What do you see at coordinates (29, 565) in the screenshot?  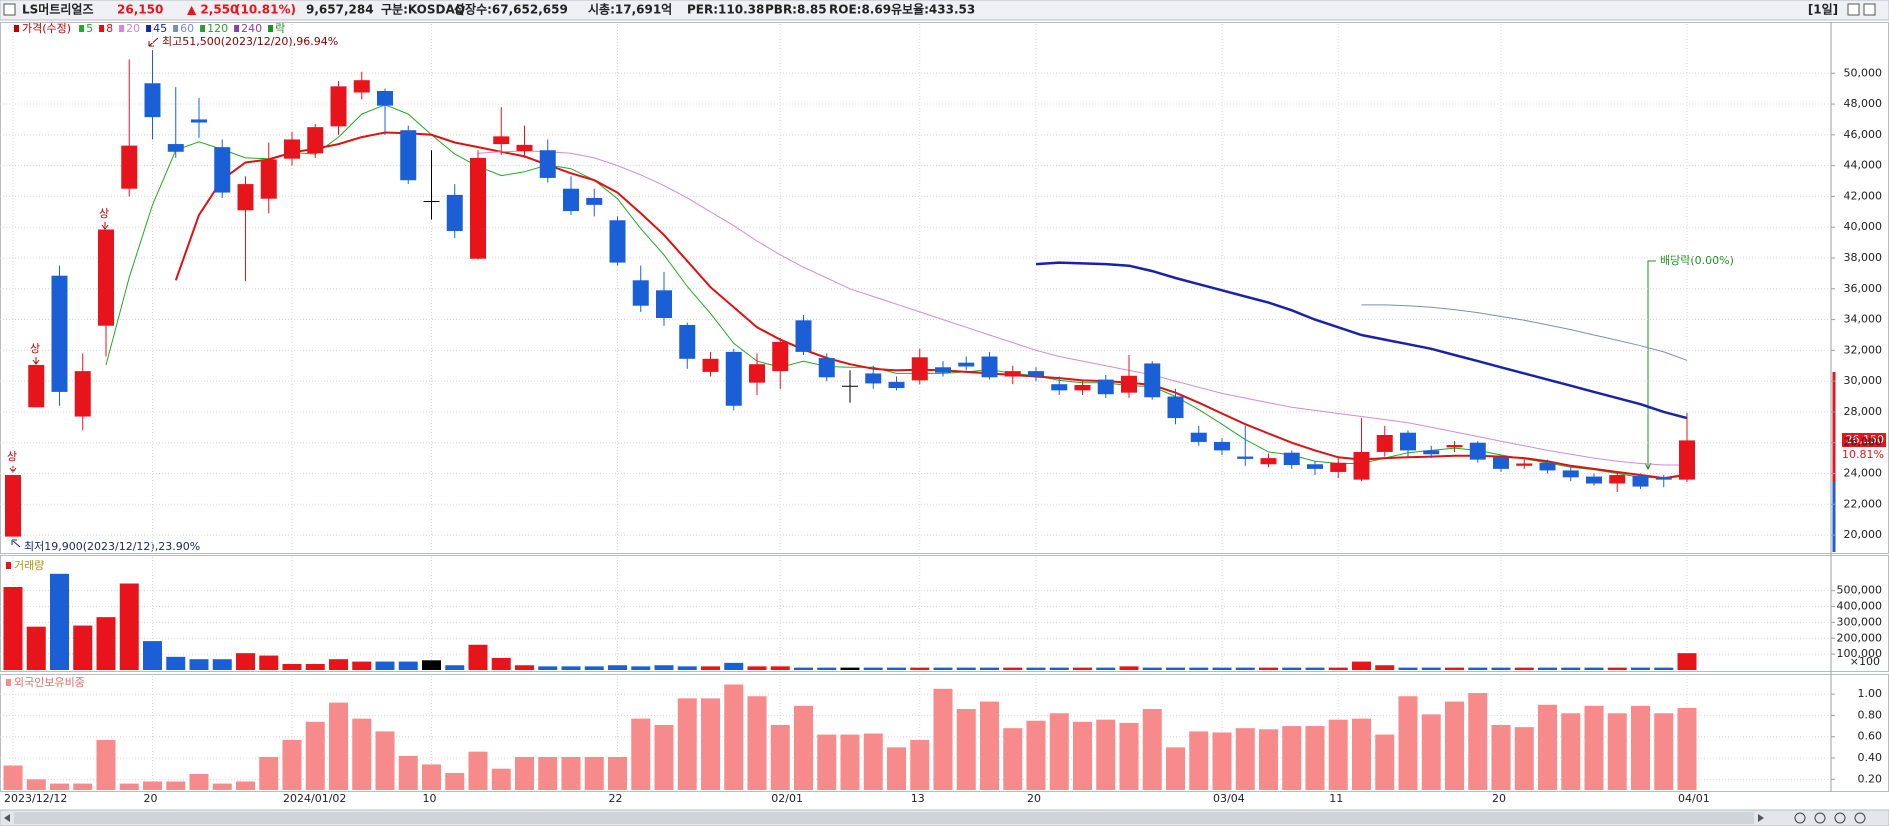 I see `volume-title: 거래량` at bounding box center [29, 565].